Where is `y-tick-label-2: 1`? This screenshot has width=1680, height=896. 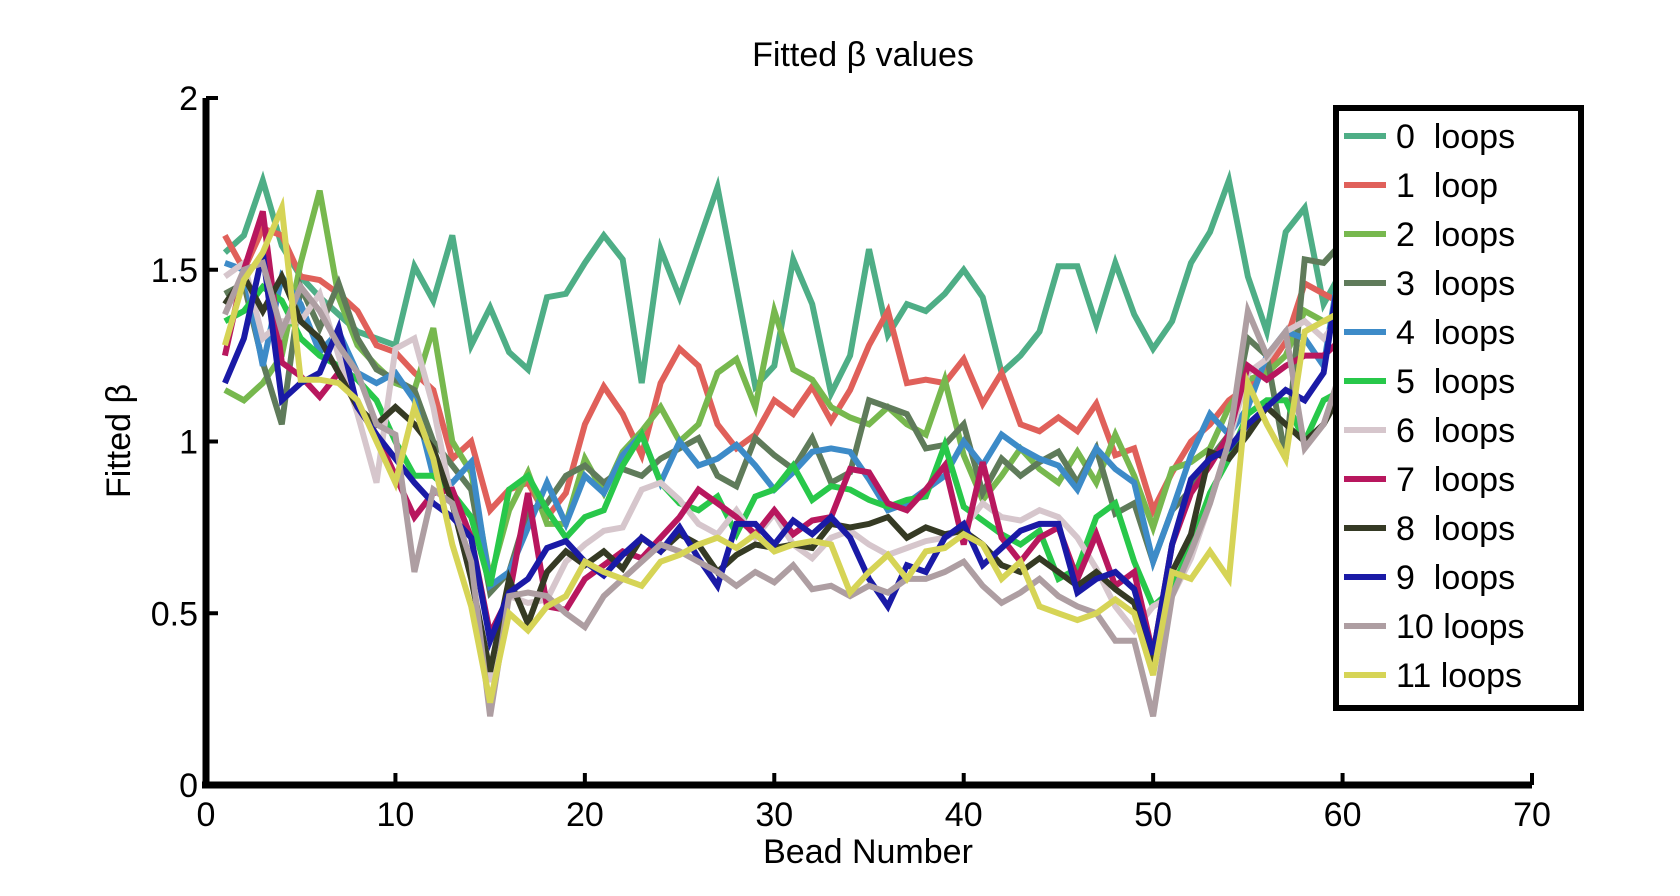
y-tick-label-2: 1 is located at coordinates (188, 443).